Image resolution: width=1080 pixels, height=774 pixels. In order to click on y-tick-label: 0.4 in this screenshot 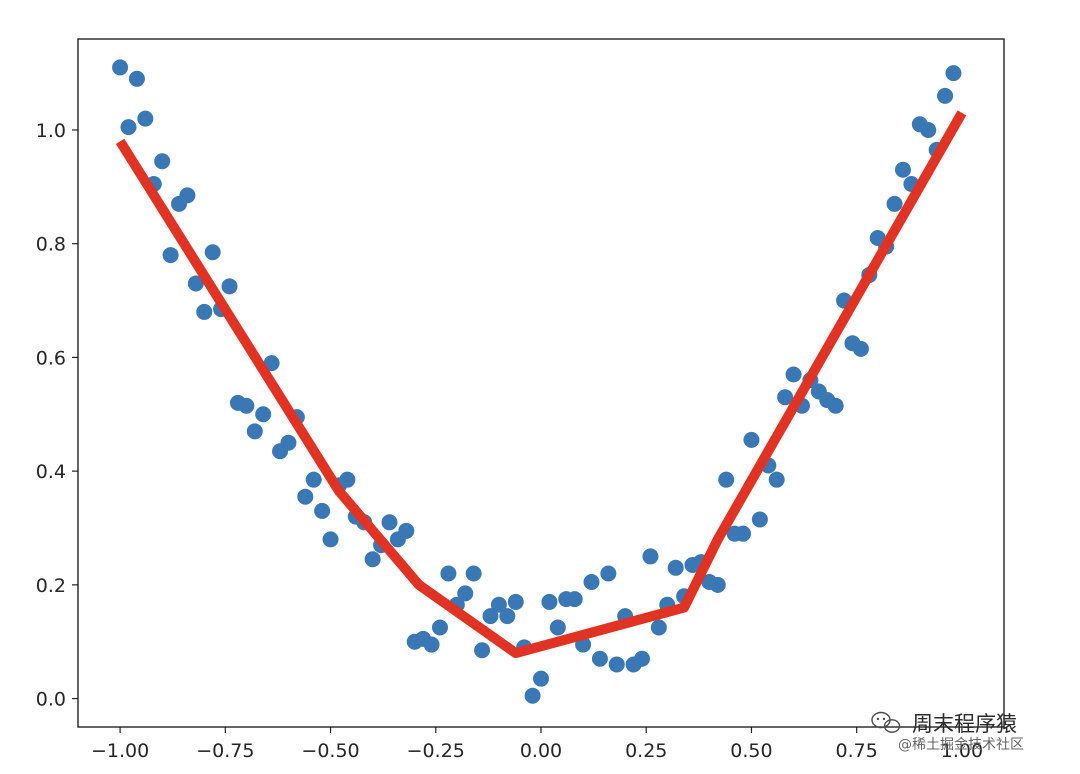, I will do `click(51, 472)`.